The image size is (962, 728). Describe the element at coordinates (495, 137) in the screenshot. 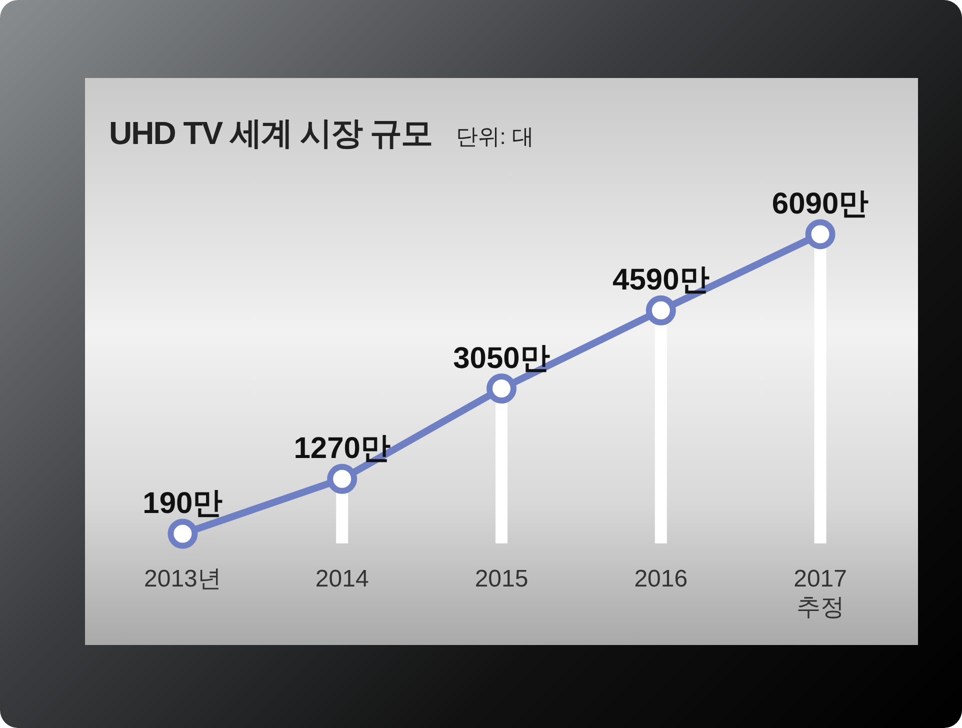

I see `chart-subtitle: 단위: 대` at that location.